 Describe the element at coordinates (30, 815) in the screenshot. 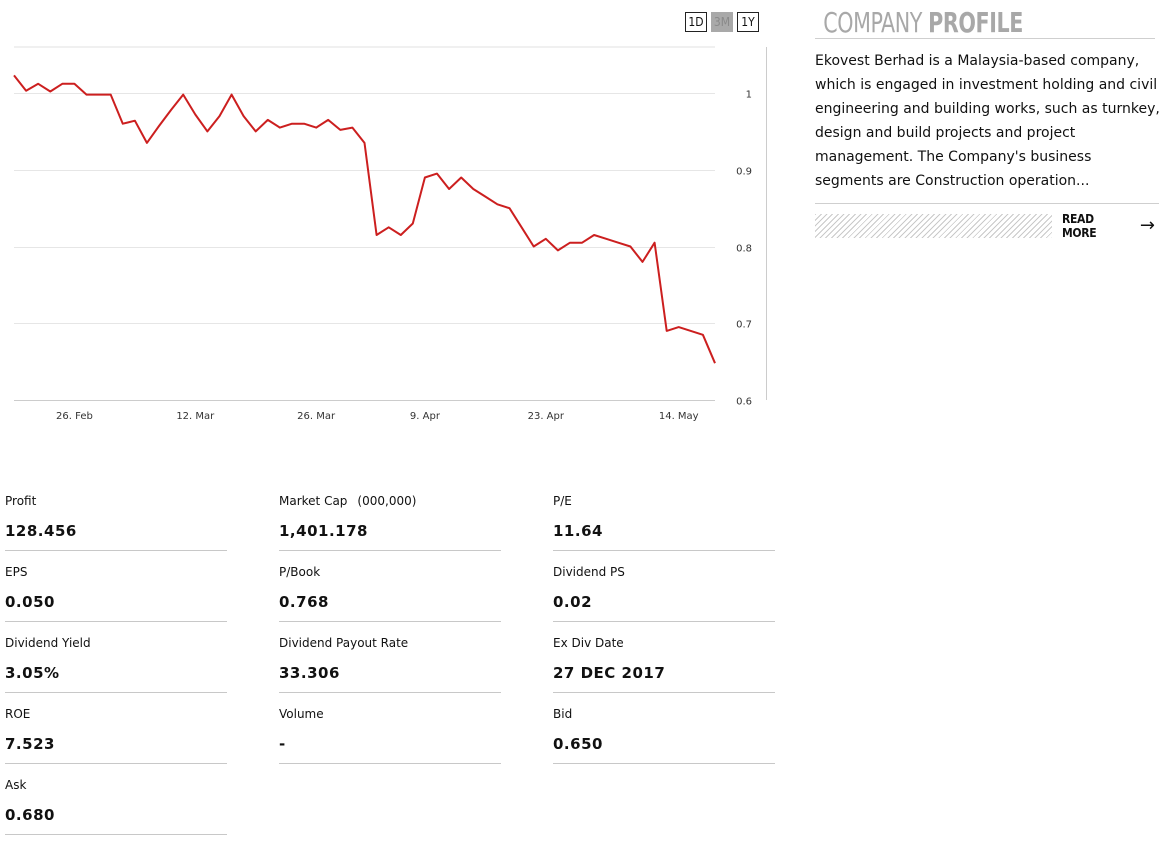

I see `stat-value: 0.680` at that location.